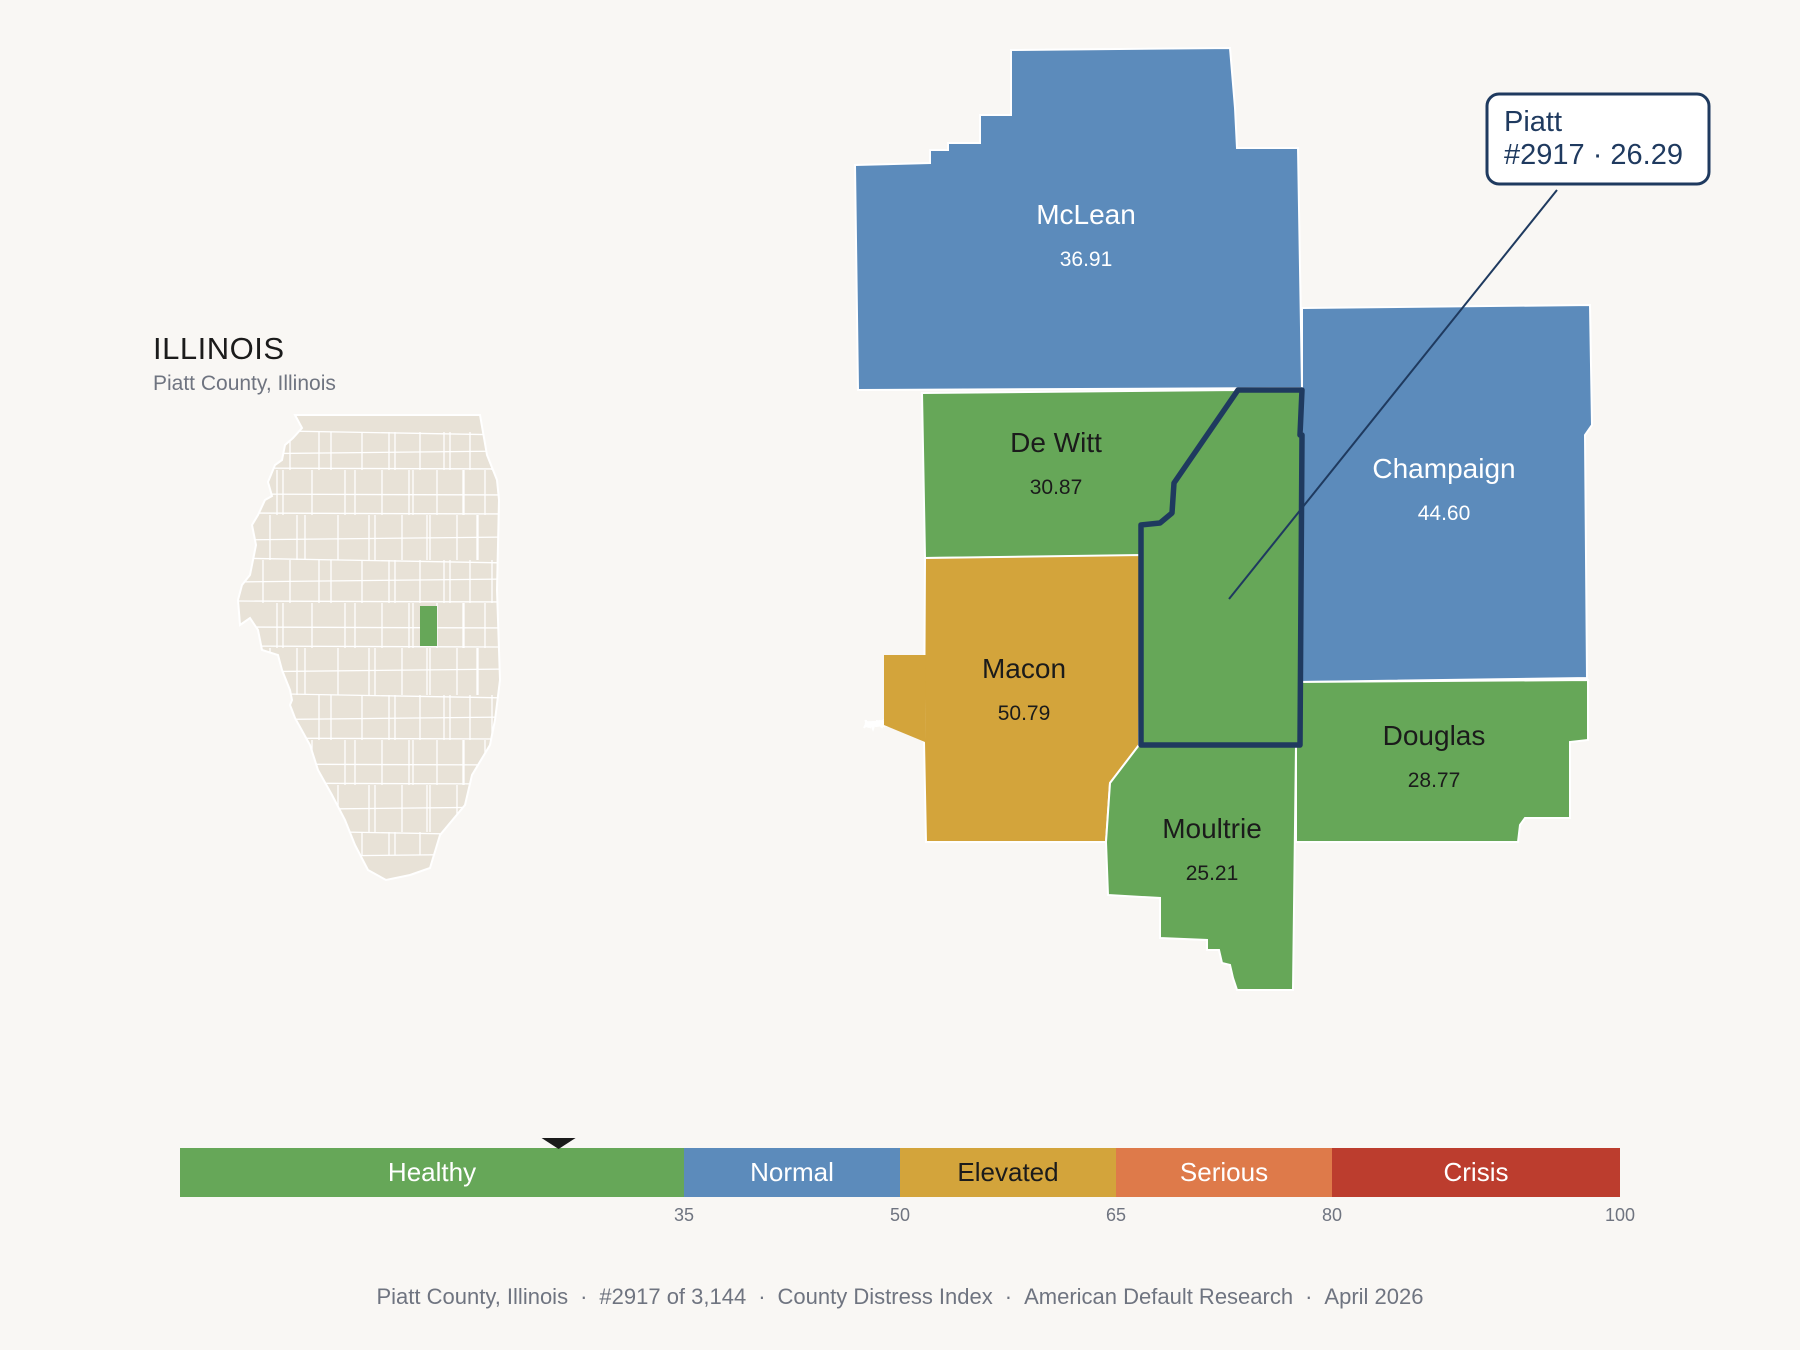 Image resolution: width=1800 pixels, height=1350 pixels. What do you see at coordinates (558, 1143) in the screenshot?
I see `score-marker` at bounding box center [558, 1143].